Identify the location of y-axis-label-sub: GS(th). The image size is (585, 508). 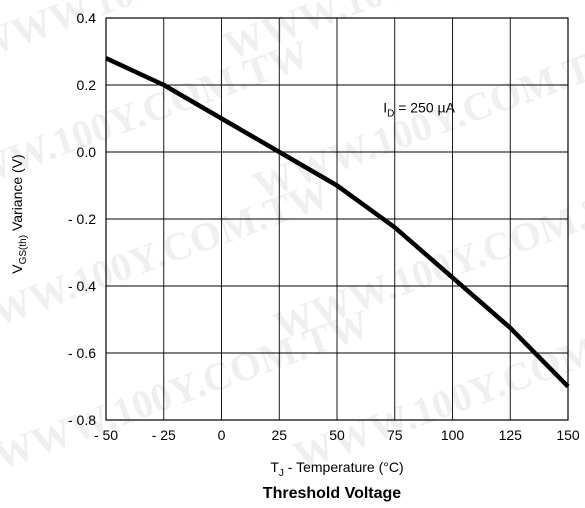
(23, 249).